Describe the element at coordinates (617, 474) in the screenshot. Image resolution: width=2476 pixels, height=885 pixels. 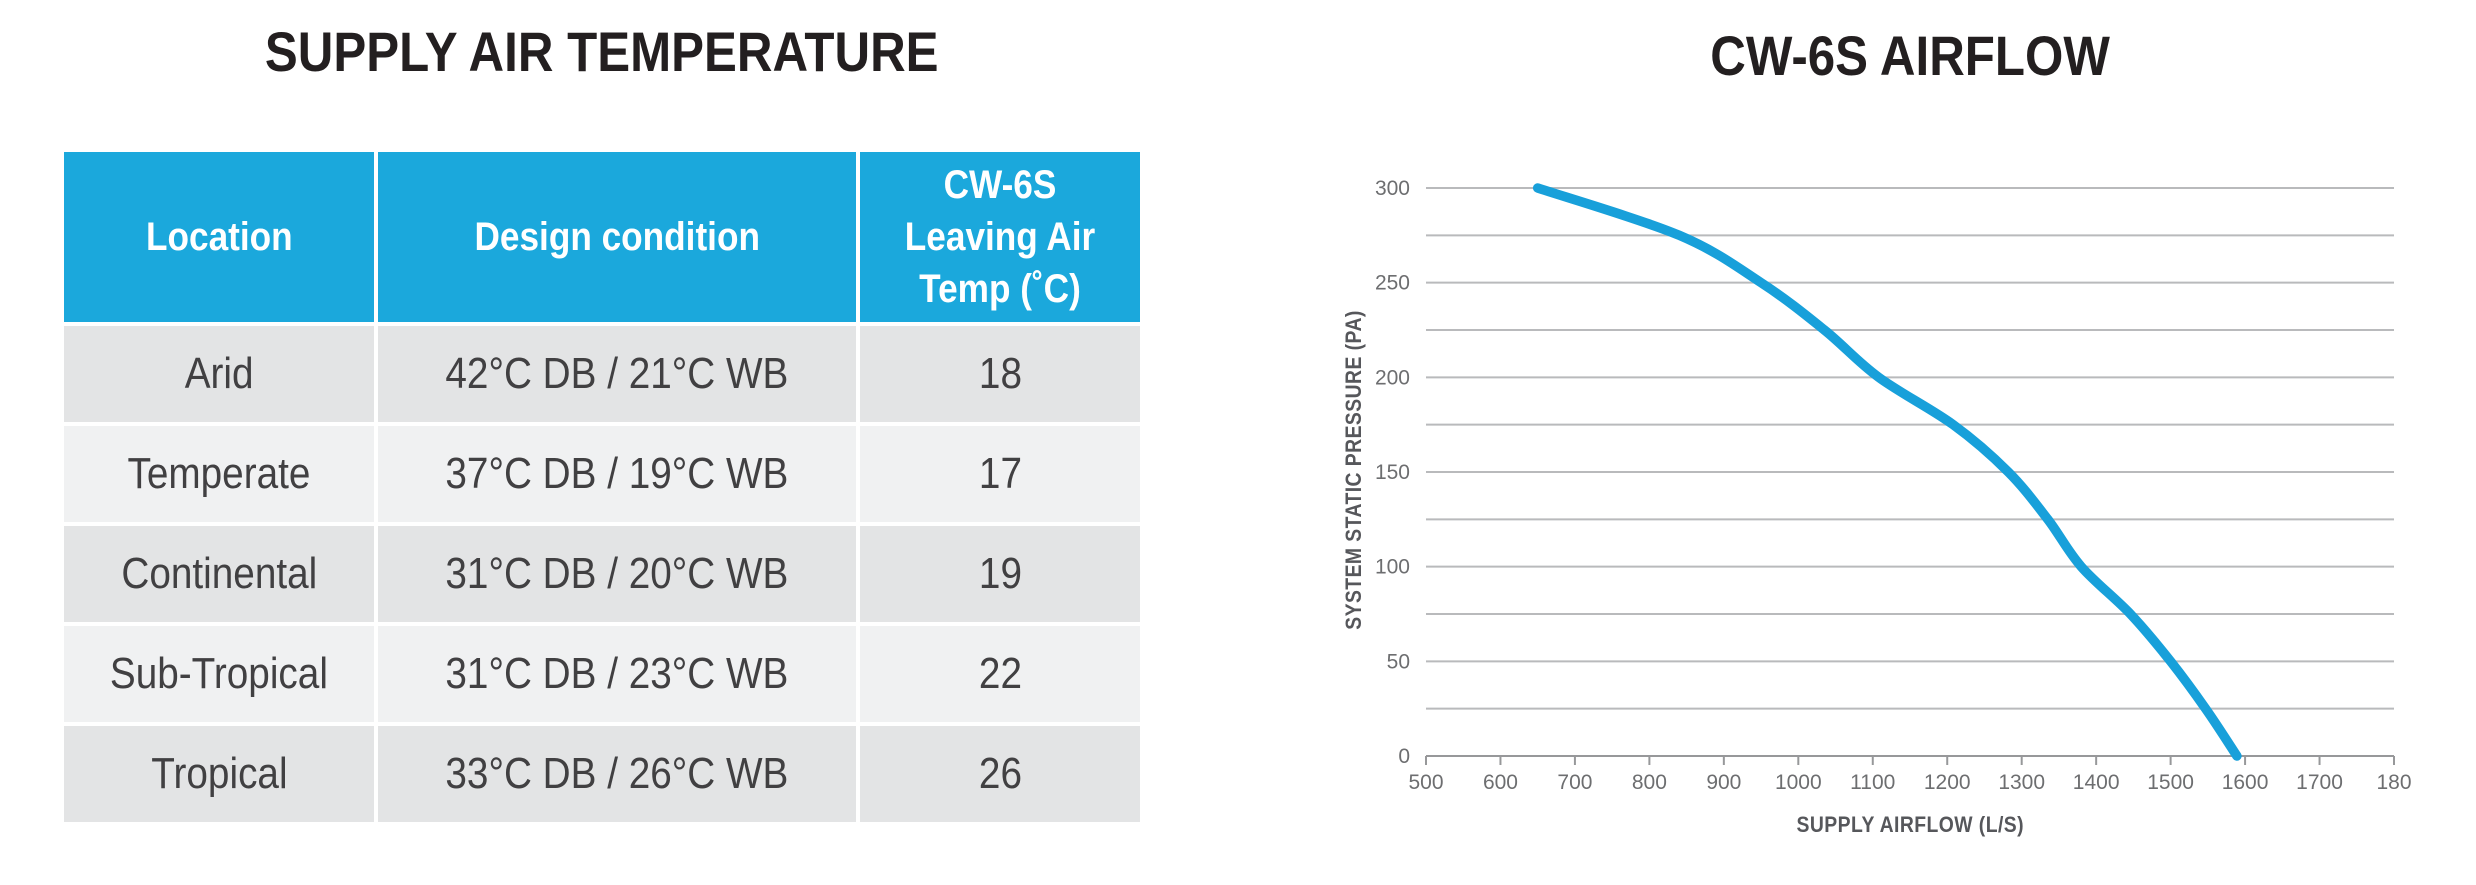
I see `cell-condition-1: 37°C DB / 19°C WB` at that location.